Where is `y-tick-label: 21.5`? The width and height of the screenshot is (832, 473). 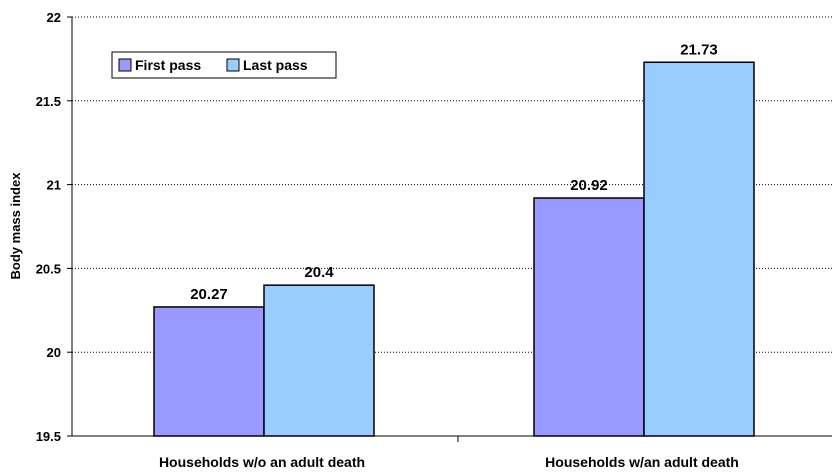
y-tick-label: 21.5 is located at coordinates (48, 101).